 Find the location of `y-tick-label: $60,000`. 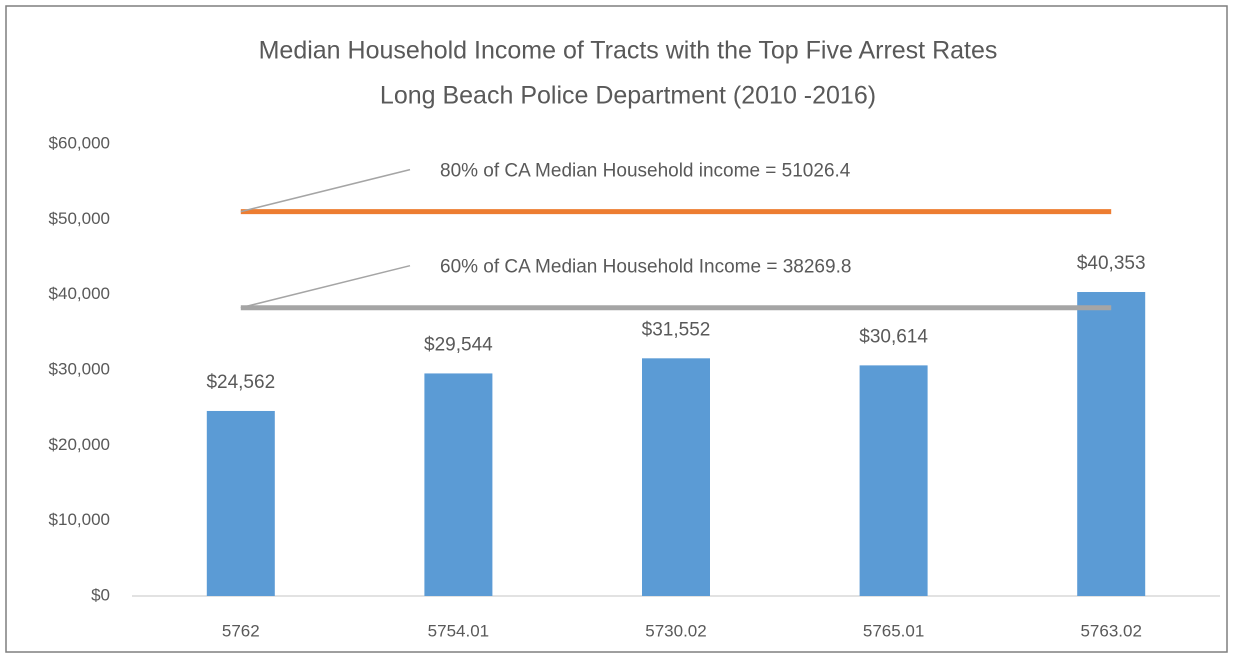

y-tick-label: $60,000 is located at coordinates (79, 142).